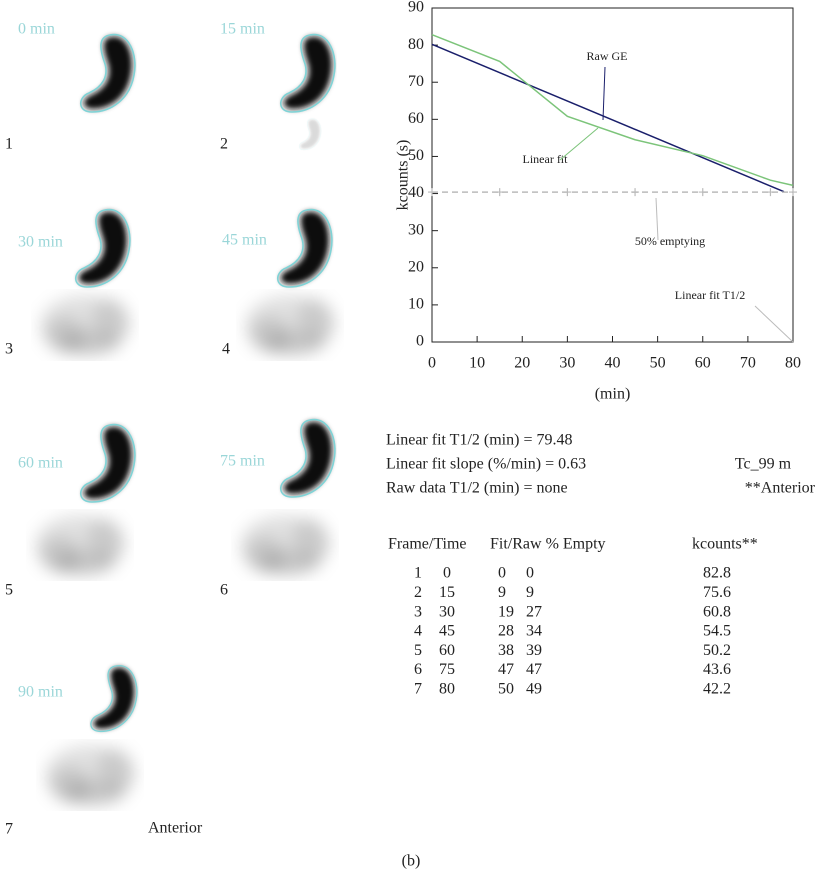 The height and width of the screenshot is (877, 823). What do you see at coordinates (717, 592) in the screenshot?
I see `table-cell: 75.6` at bounding box center [717, 592].